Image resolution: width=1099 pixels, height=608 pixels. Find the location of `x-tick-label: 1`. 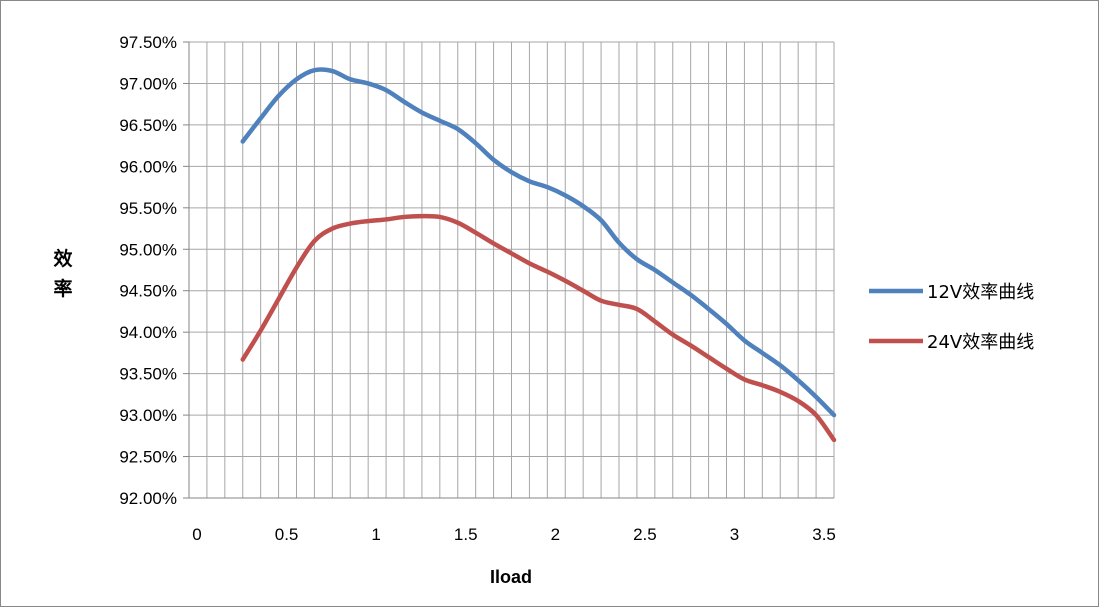

x-tick-label: 1 is located at coordinates (375, 534).